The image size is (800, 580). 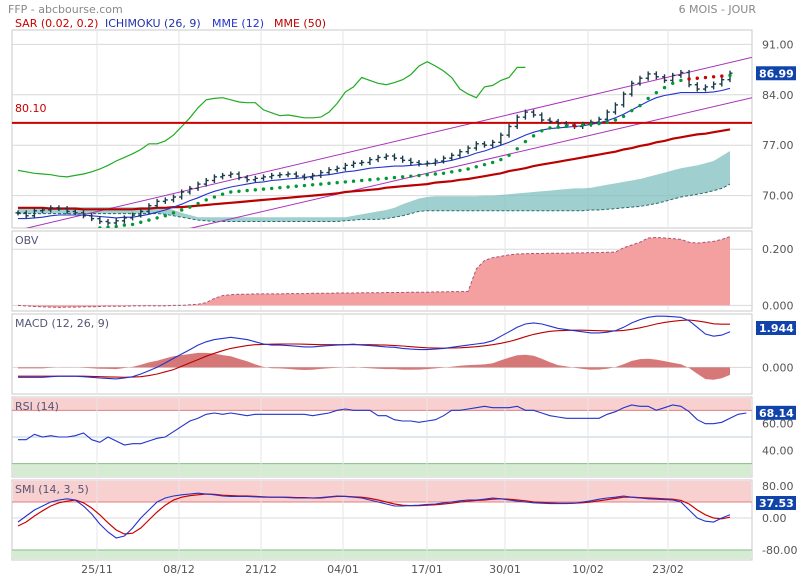 I want to click on macd-panel, so click(x=382, y=354).